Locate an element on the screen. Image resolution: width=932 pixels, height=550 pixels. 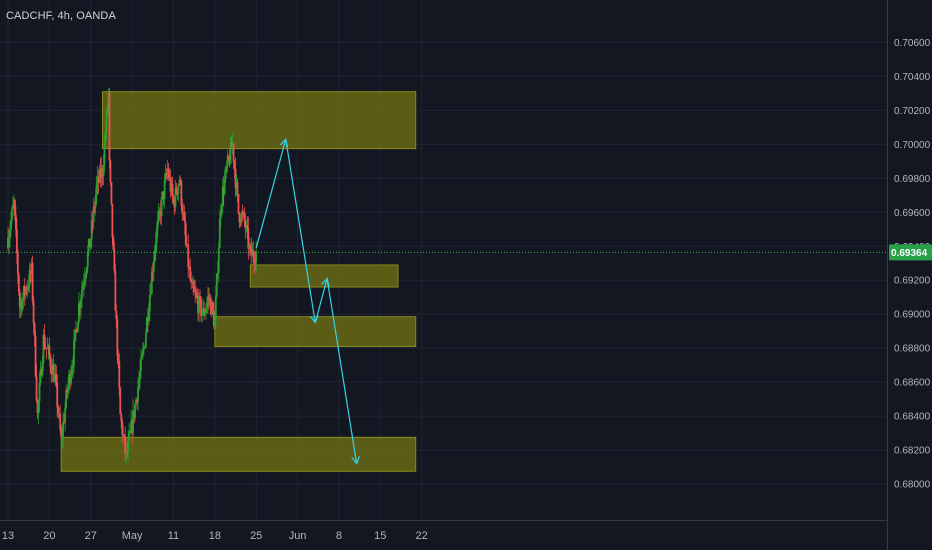
x-tick-label: 22 is located at coordinates (422, 536).